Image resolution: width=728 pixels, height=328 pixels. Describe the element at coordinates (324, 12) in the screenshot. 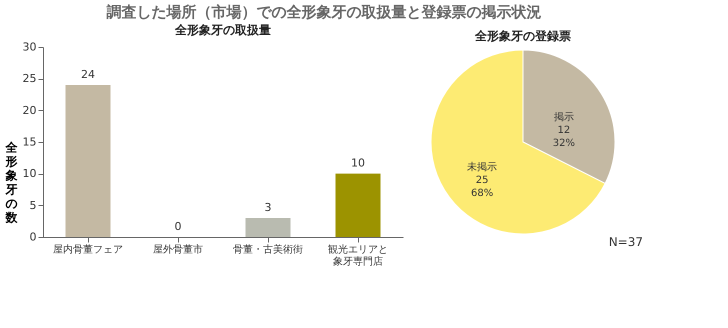

I see `chart-title: 調査した場所（市場）での全形象牙の取扱量と登録票の掲示状況` at that location.